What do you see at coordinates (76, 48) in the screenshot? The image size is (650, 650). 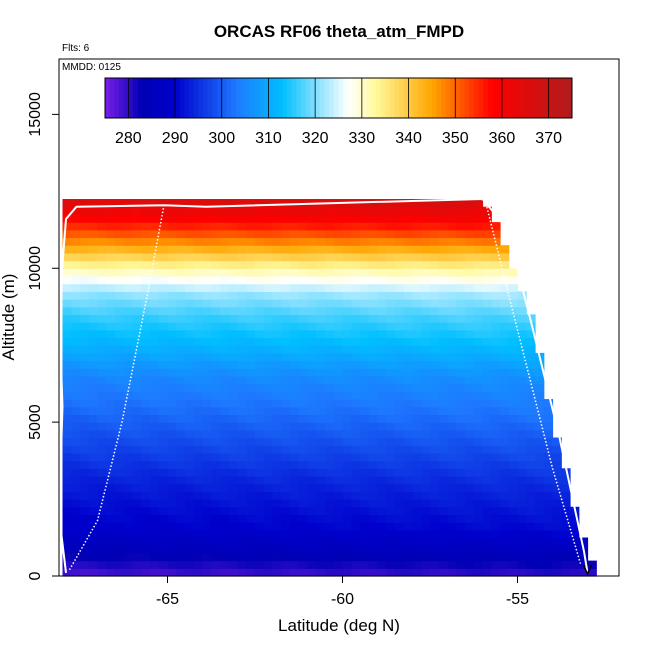 I see `flights-label: Flts: 6` at bounding box center [76, 48].